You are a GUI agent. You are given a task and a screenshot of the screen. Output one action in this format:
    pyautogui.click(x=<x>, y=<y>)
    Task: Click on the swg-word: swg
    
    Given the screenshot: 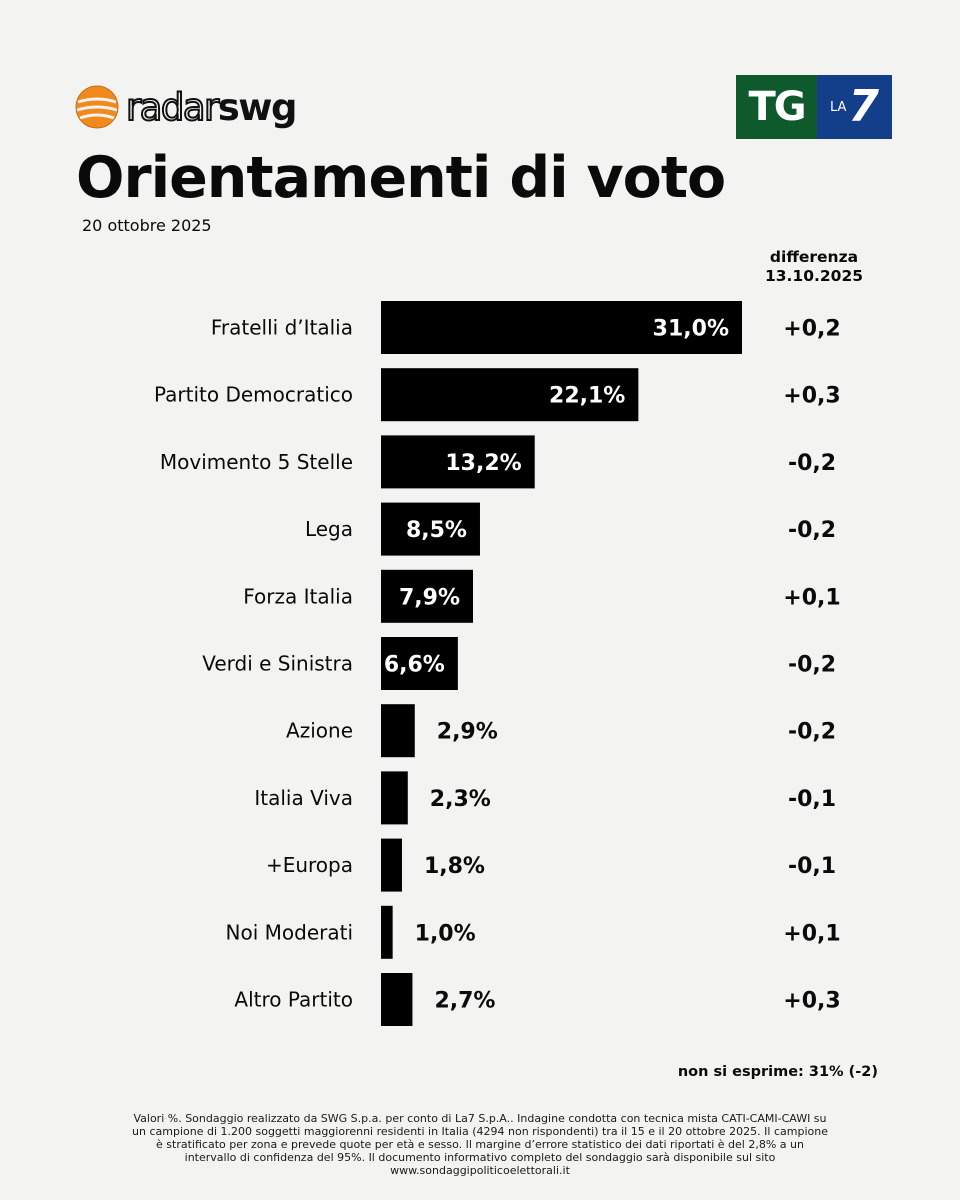 What is the action you would take?
    pyautogui.click(x=257, y=107)
    